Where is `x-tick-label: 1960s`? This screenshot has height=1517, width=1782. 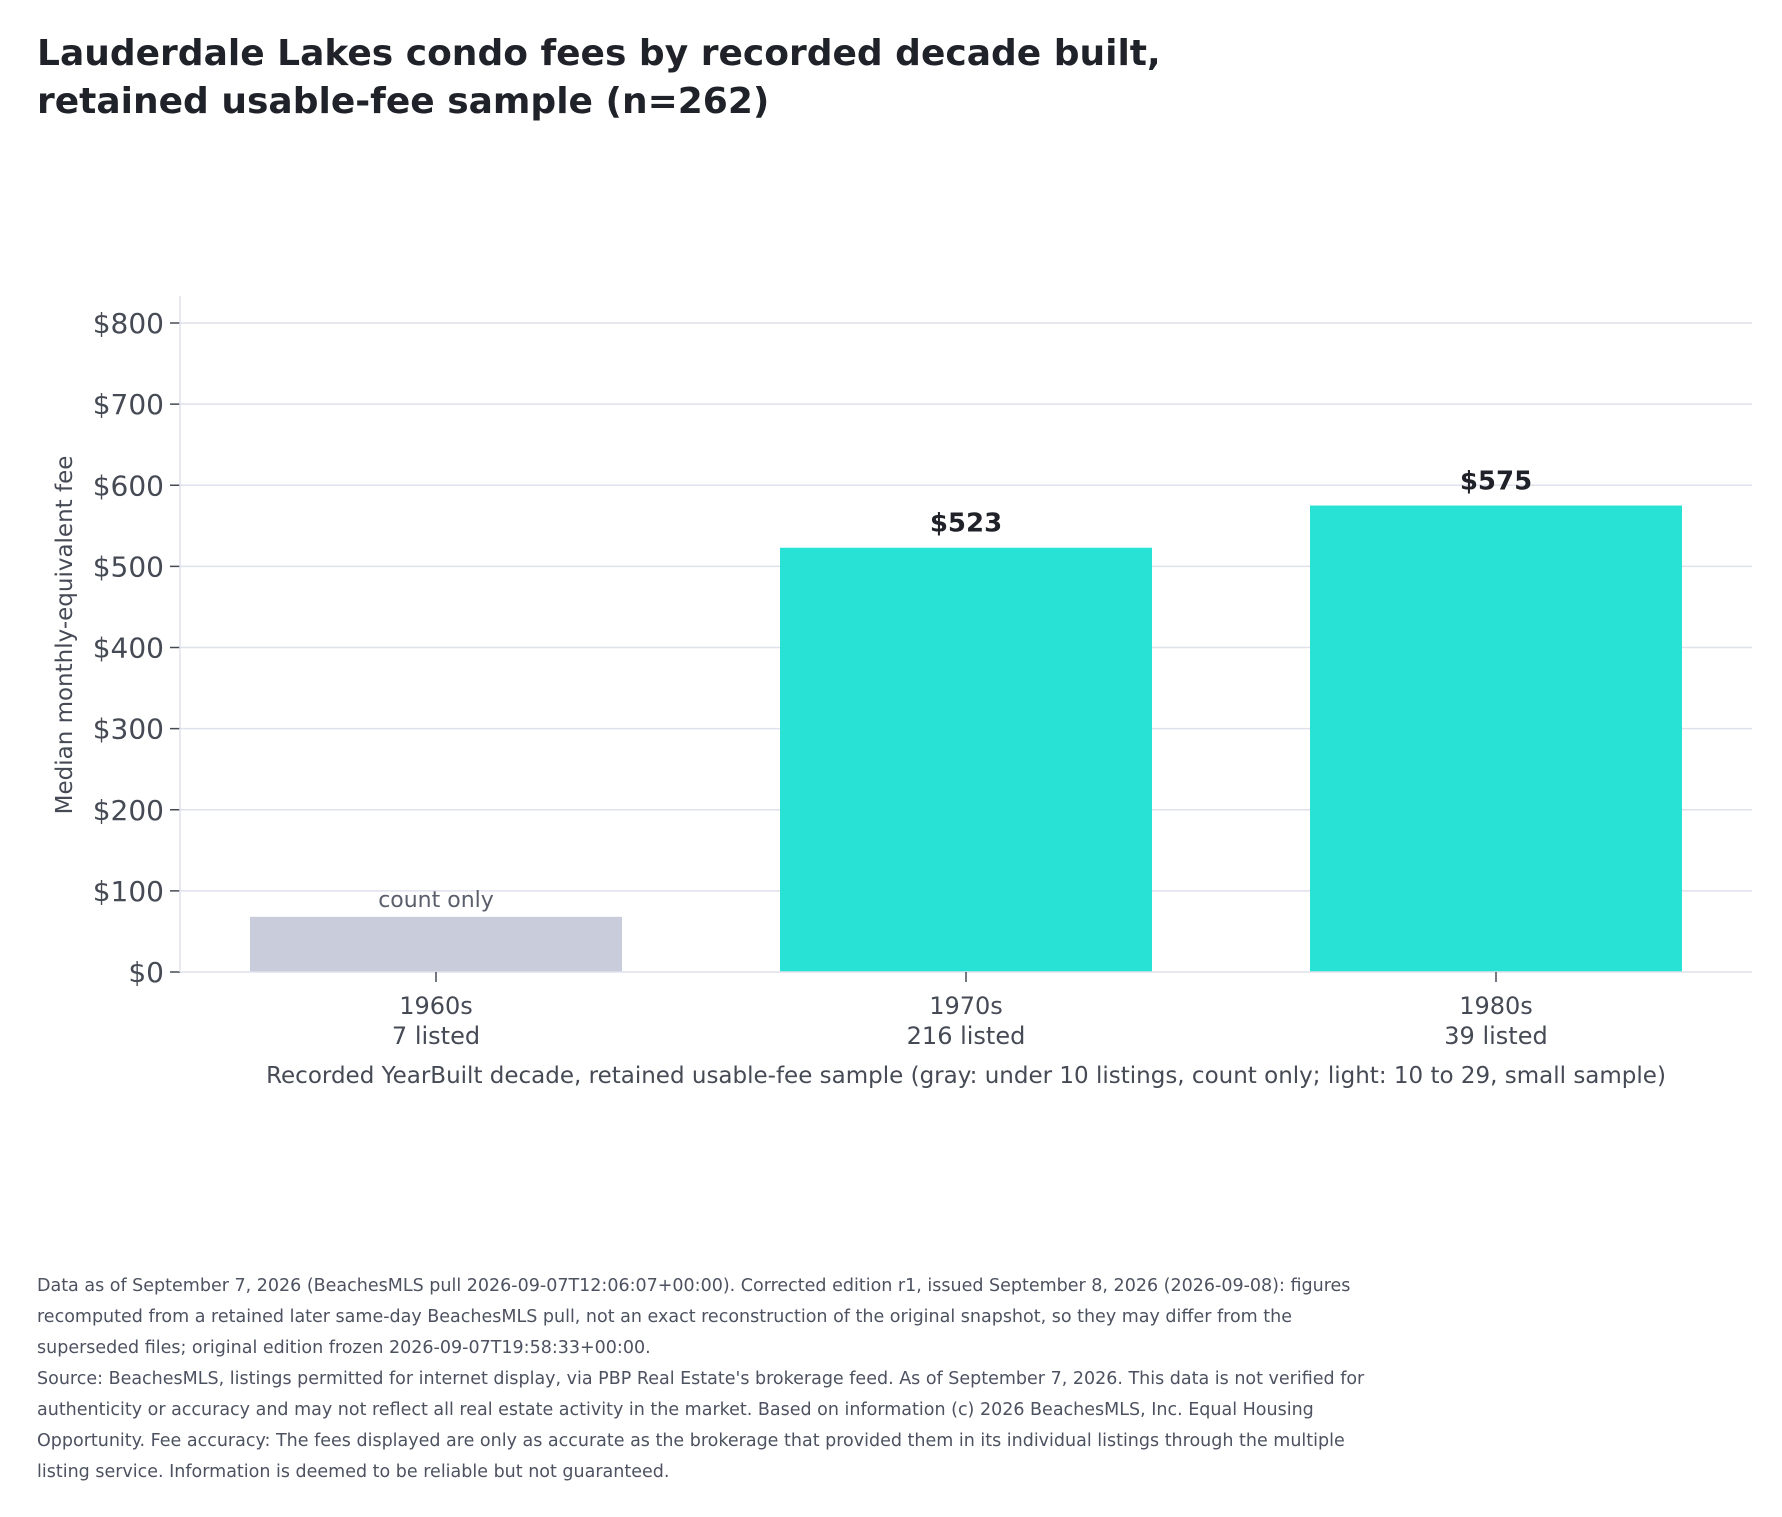 x-tick-label: 1960s is located at coordinates (436, 1006).